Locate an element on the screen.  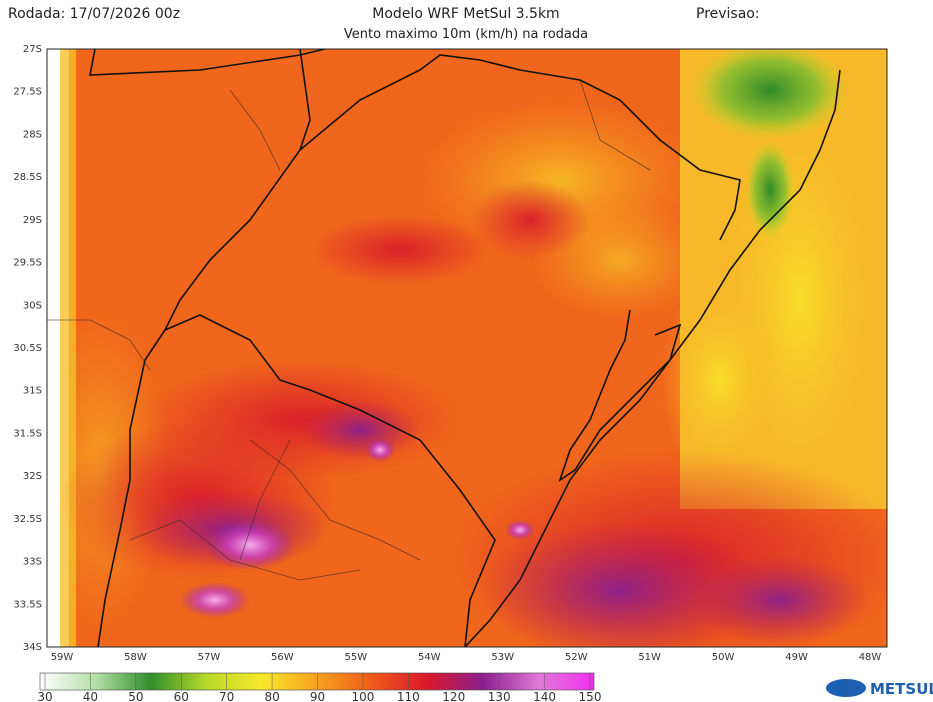
colorbar-label: 30 is located at coordinates (44, 696).